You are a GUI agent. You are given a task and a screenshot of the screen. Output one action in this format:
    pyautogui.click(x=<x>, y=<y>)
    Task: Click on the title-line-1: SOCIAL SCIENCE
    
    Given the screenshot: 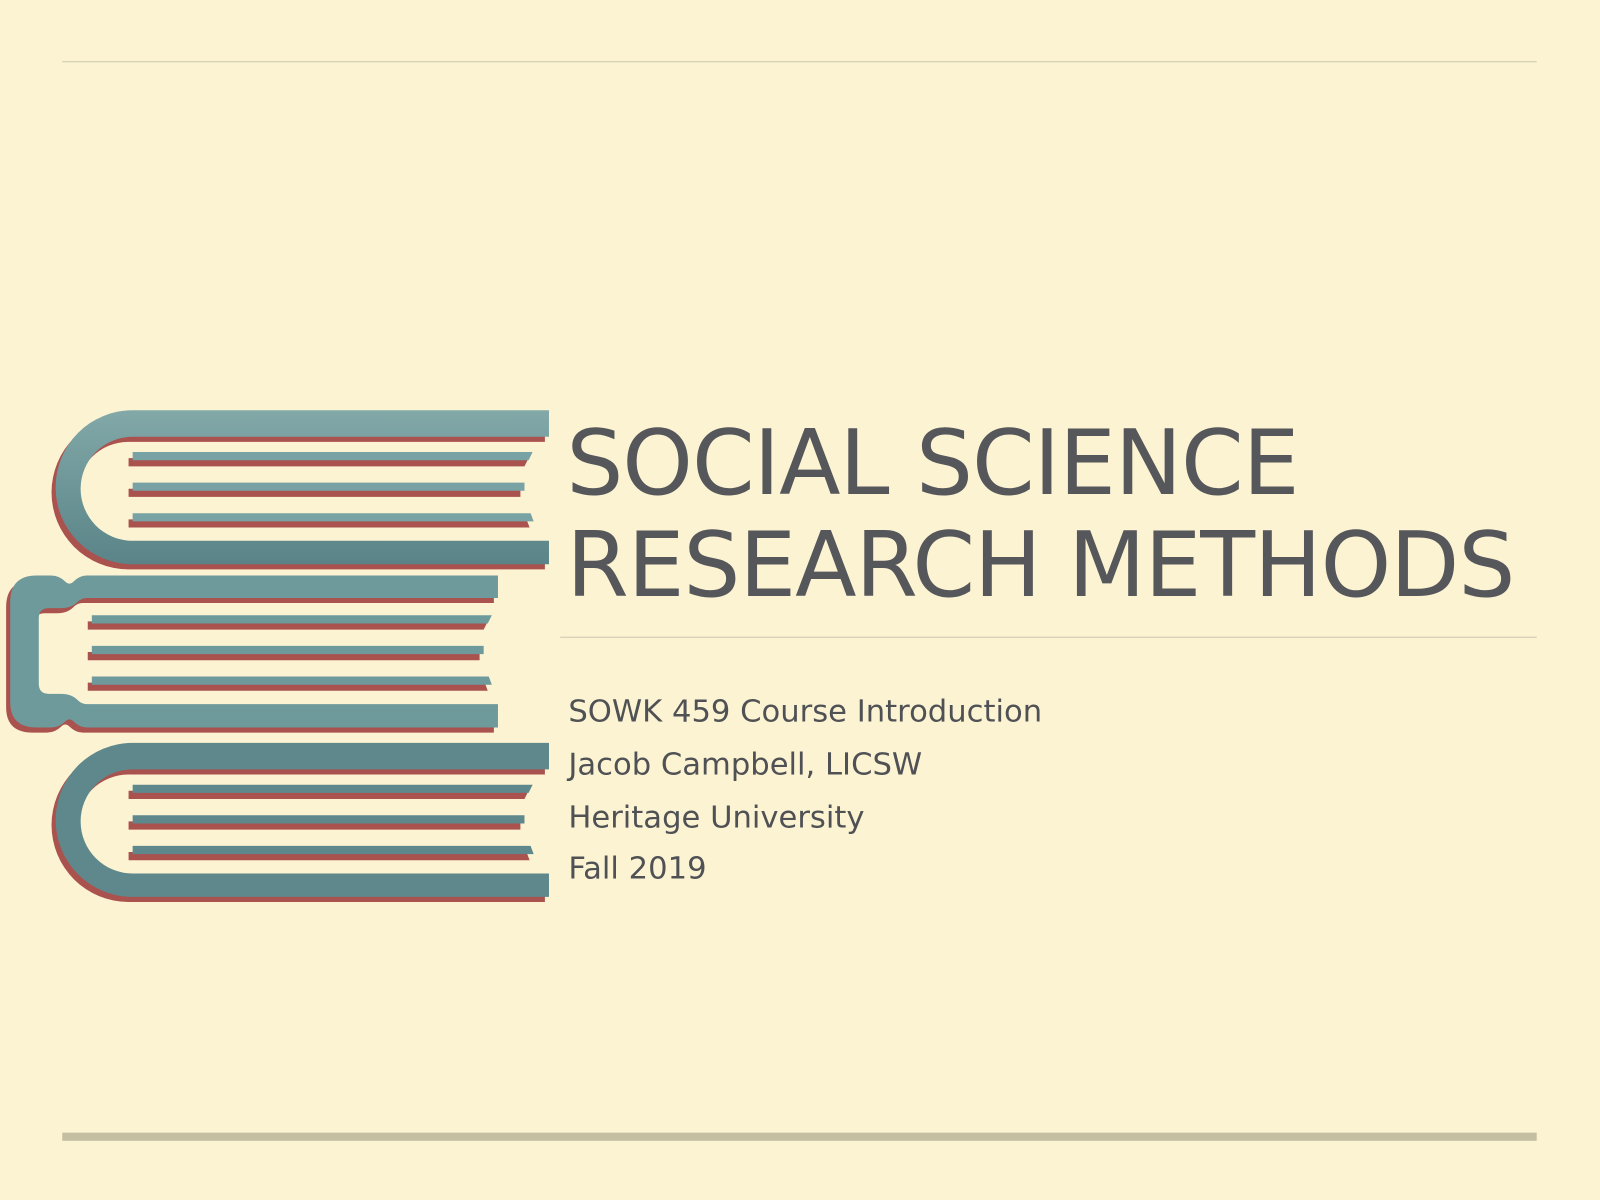 What is the action you would take?
    pyautogui.click(x=932, y=463)
    